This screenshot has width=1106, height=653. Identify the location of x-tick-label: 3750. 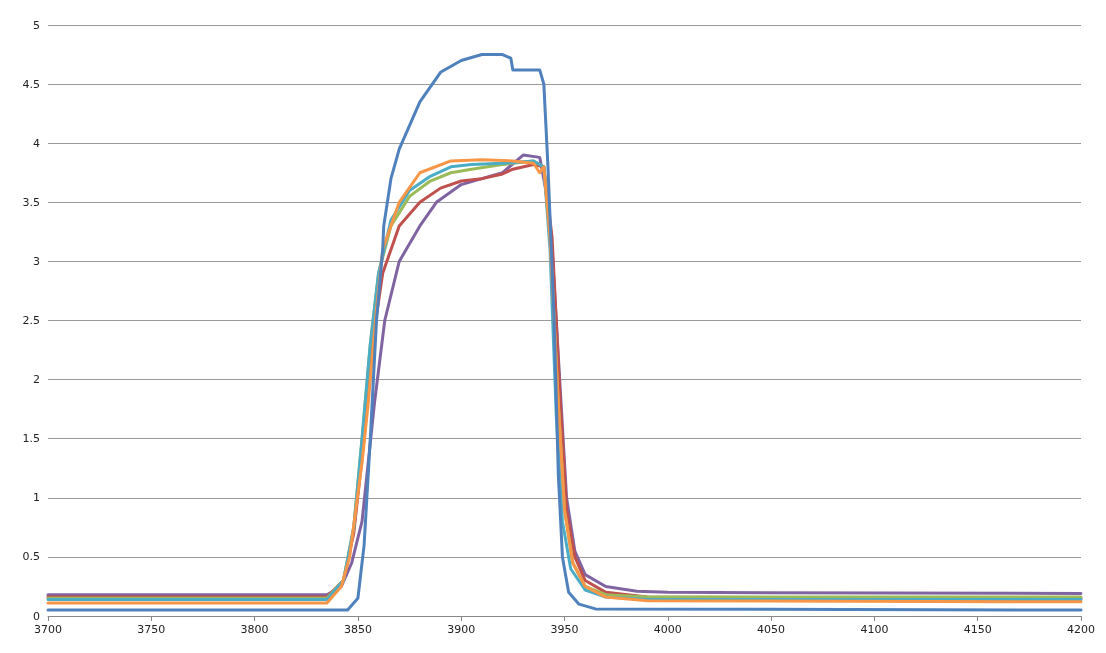
(151, 629).